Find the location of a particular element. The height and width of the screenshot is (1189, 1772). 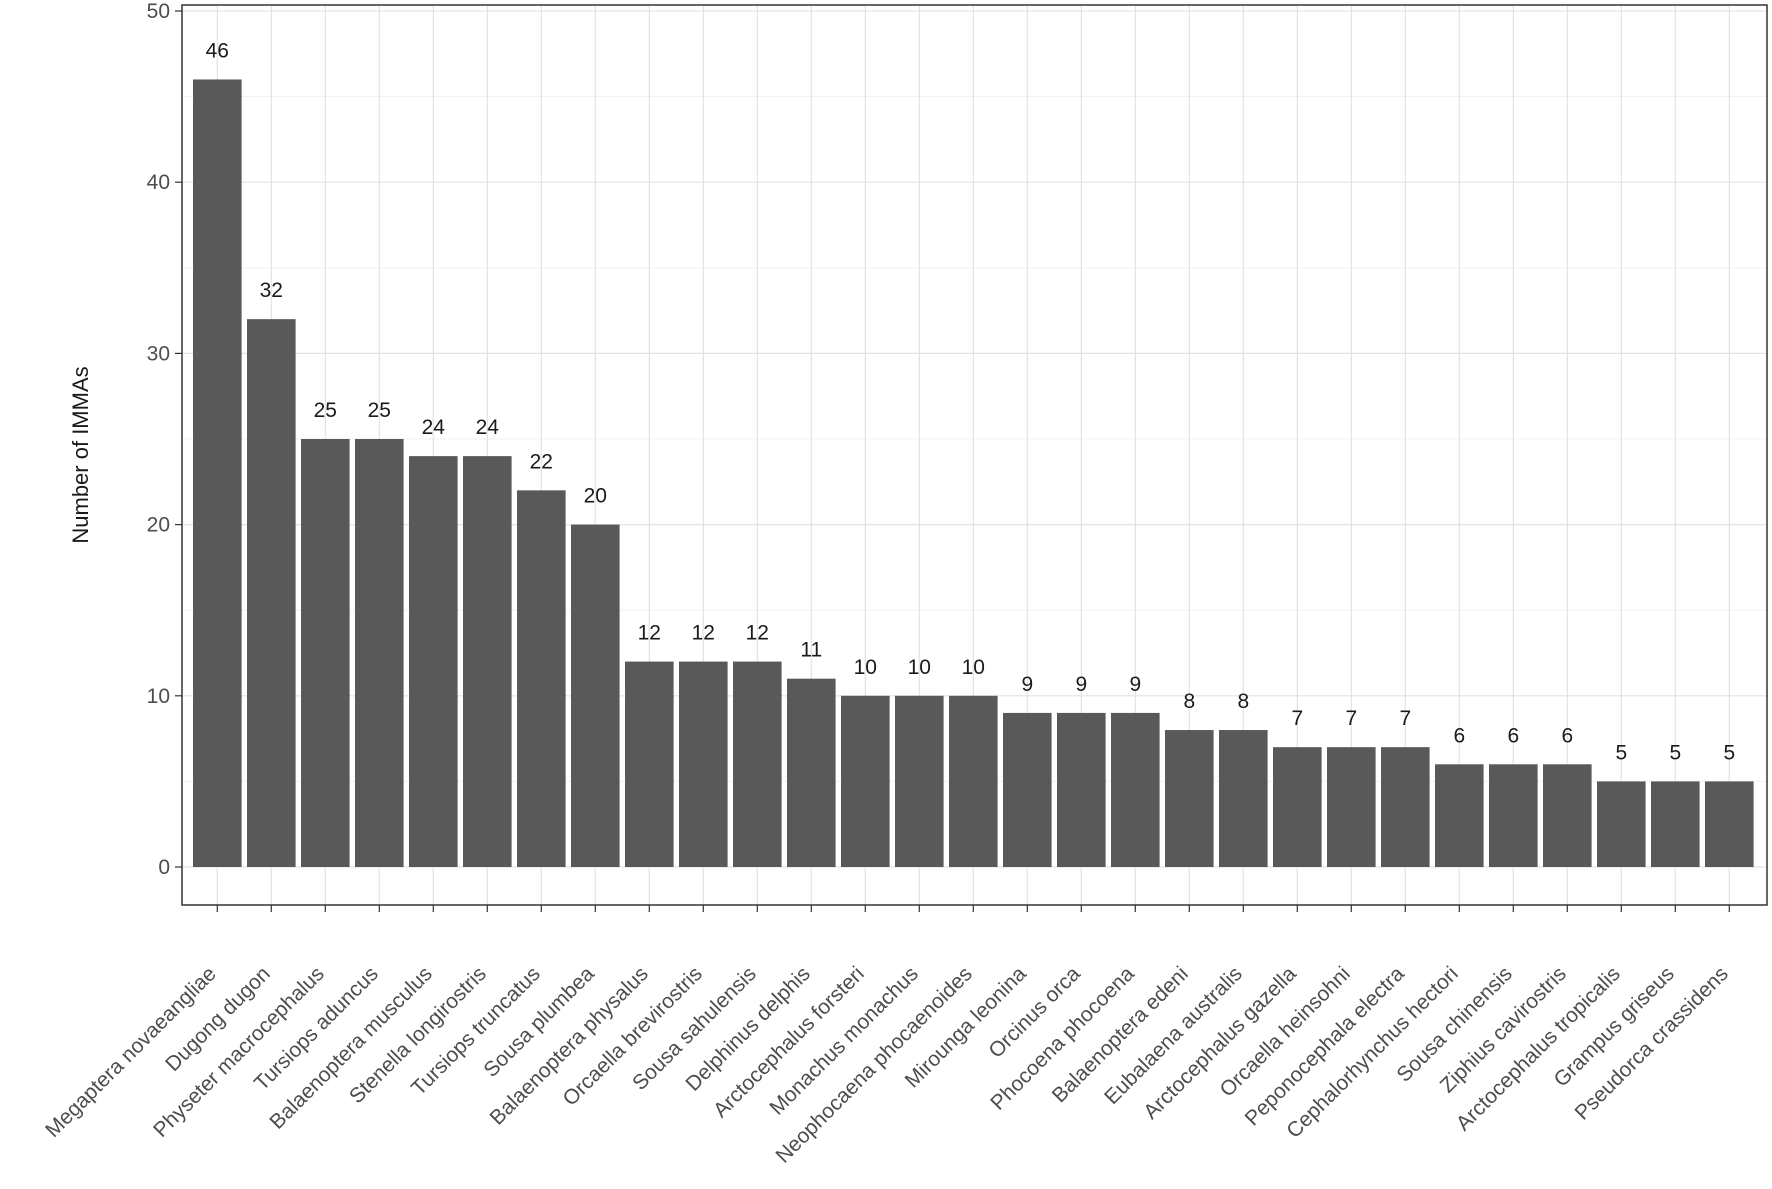

data-label: 22 is located at coordinates (541, 461).